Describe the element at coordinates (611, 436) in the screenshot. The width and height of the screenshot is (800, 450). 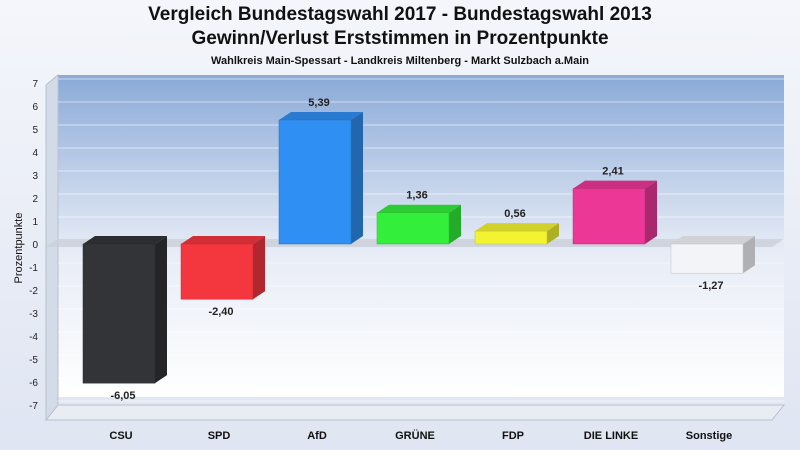
I see `x-tick-label: DIE LINKE` at that location.